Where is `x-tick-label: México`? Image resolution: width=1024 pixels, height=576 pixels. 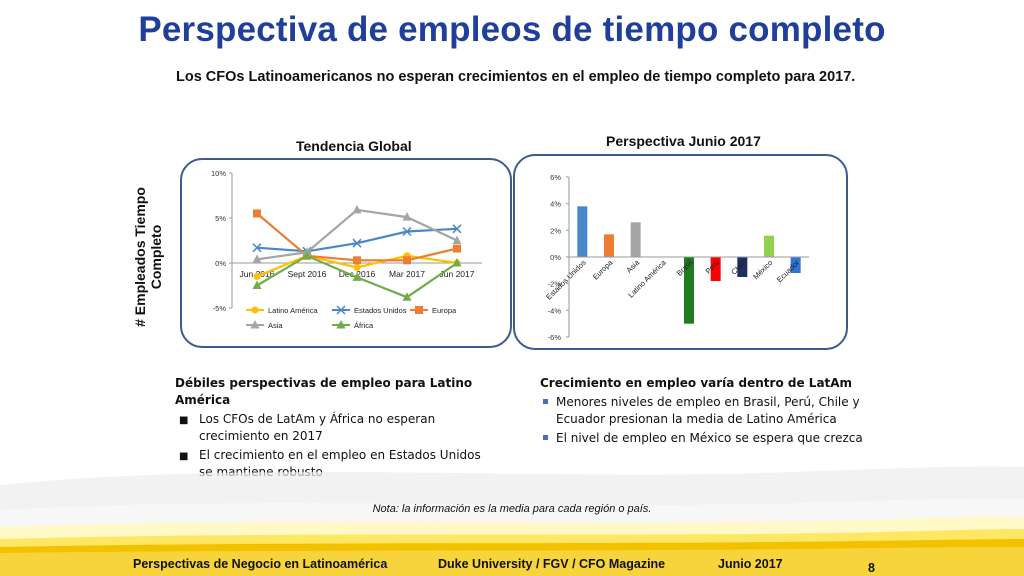 x-tick-label: México is located at coordinates (762, 269).